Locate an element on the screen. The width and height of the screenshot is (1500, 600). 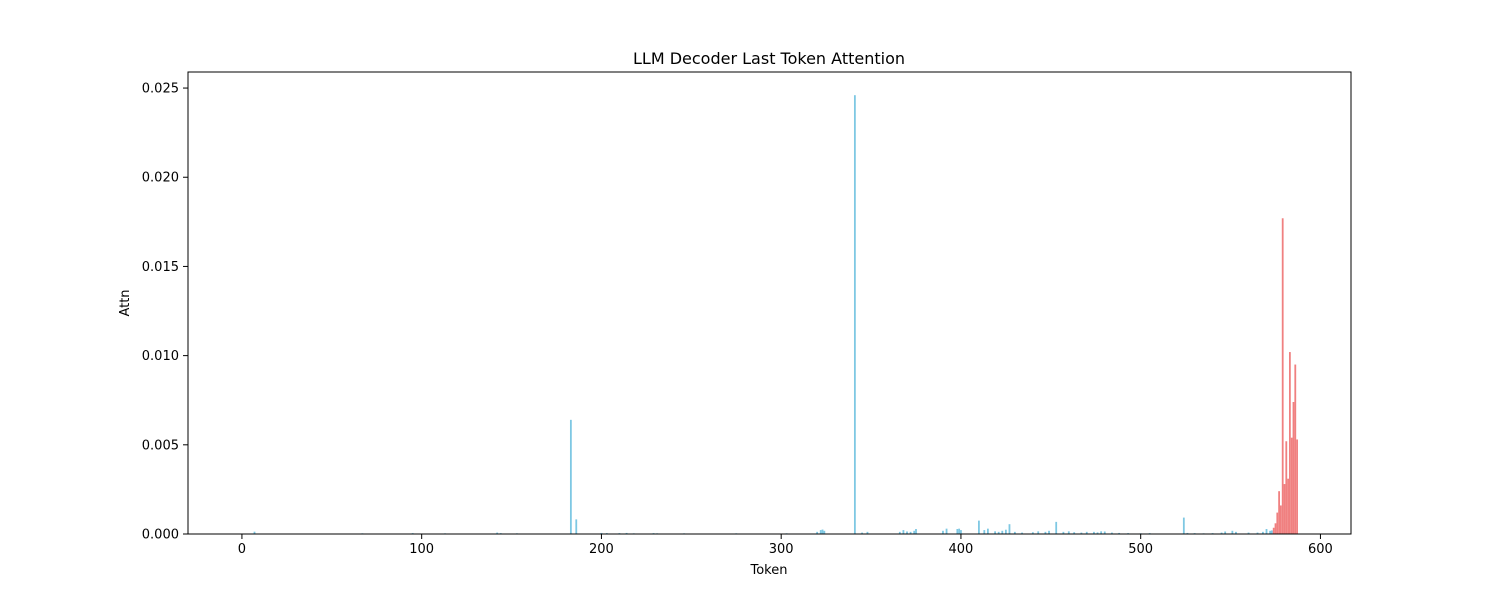
y-axis-label: Attn is located at coordinates (125, 302).